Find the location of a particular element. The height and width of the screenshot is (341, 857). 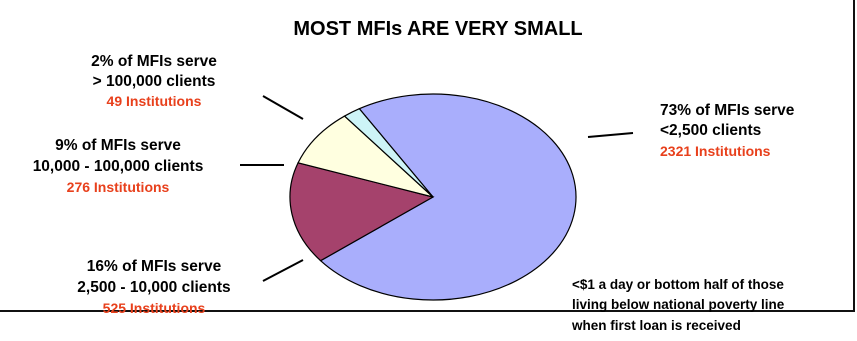

leader-line-small is located at coordinates (610, 135).